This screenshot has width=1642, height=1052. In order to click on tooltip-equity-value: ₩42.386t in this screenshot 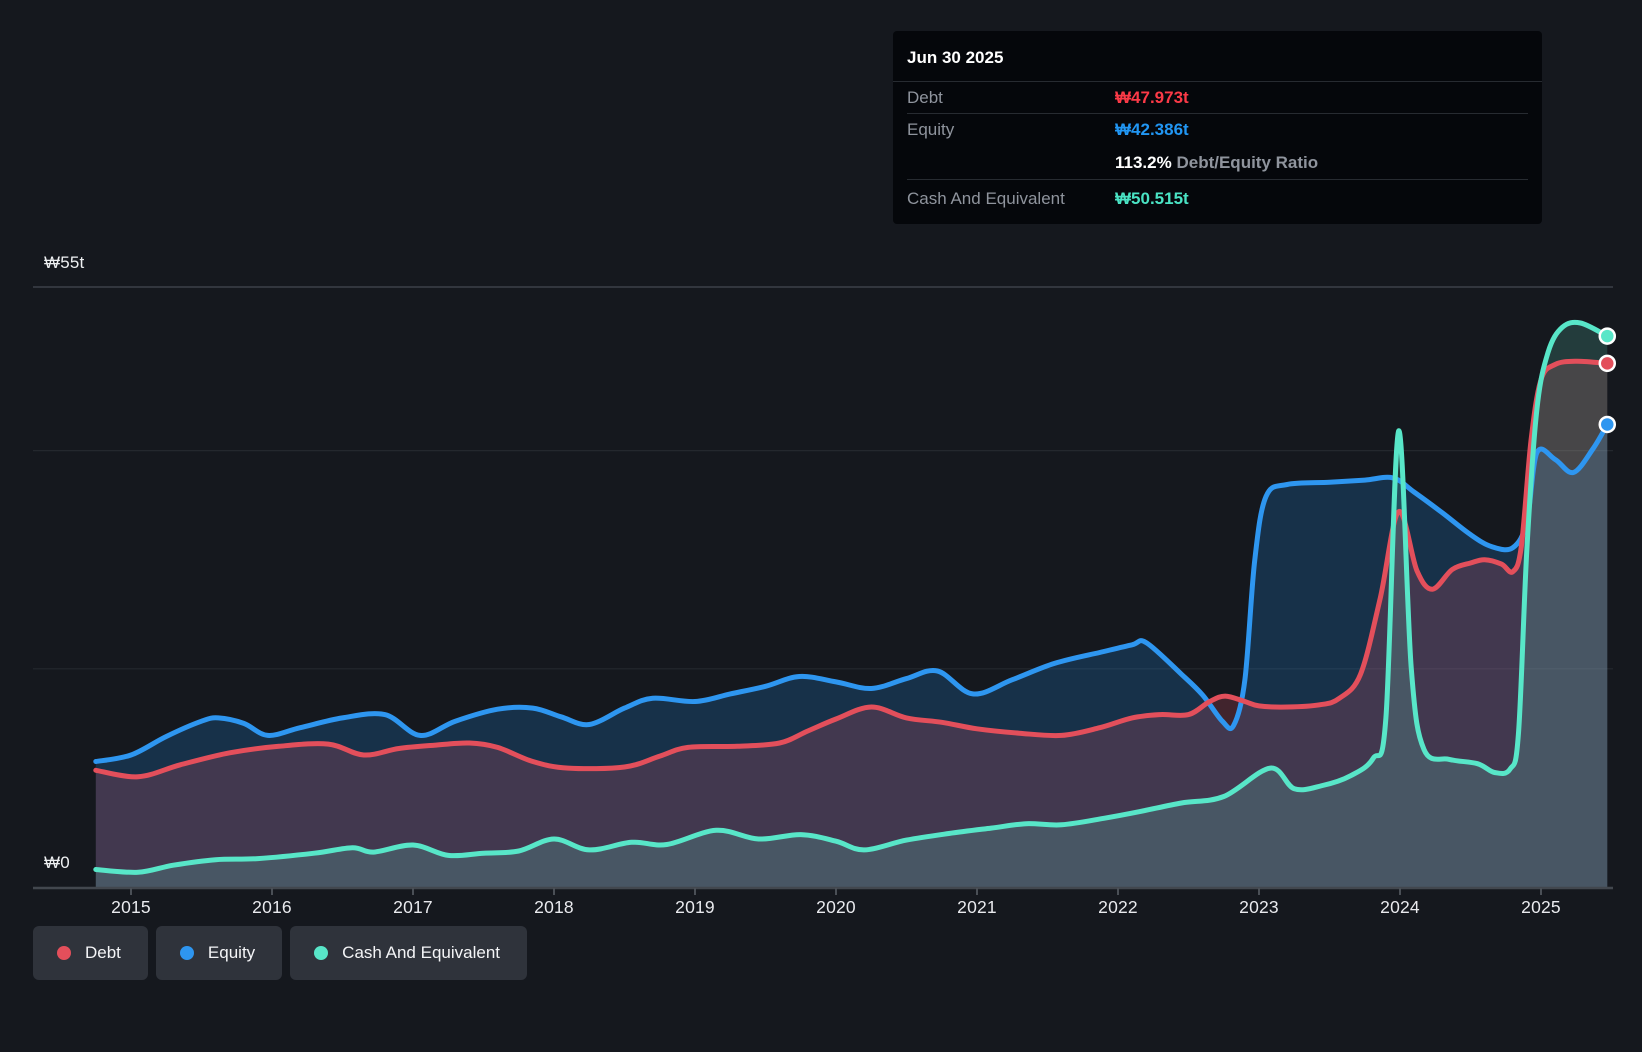, I will do `click(1152, 129)`.